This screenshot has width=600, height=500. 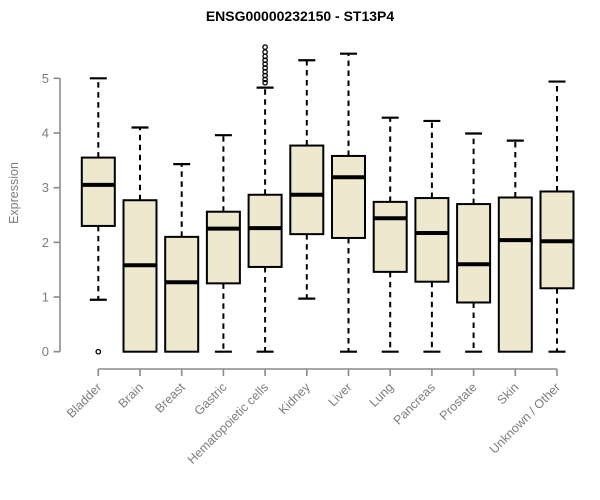 I want to click on boxplot-prostate, so click(x=474, y=242).